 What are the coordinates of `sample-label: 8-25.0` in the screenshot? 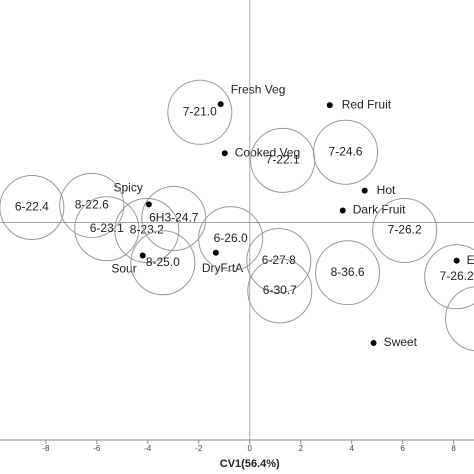 It's located at (163, 262).